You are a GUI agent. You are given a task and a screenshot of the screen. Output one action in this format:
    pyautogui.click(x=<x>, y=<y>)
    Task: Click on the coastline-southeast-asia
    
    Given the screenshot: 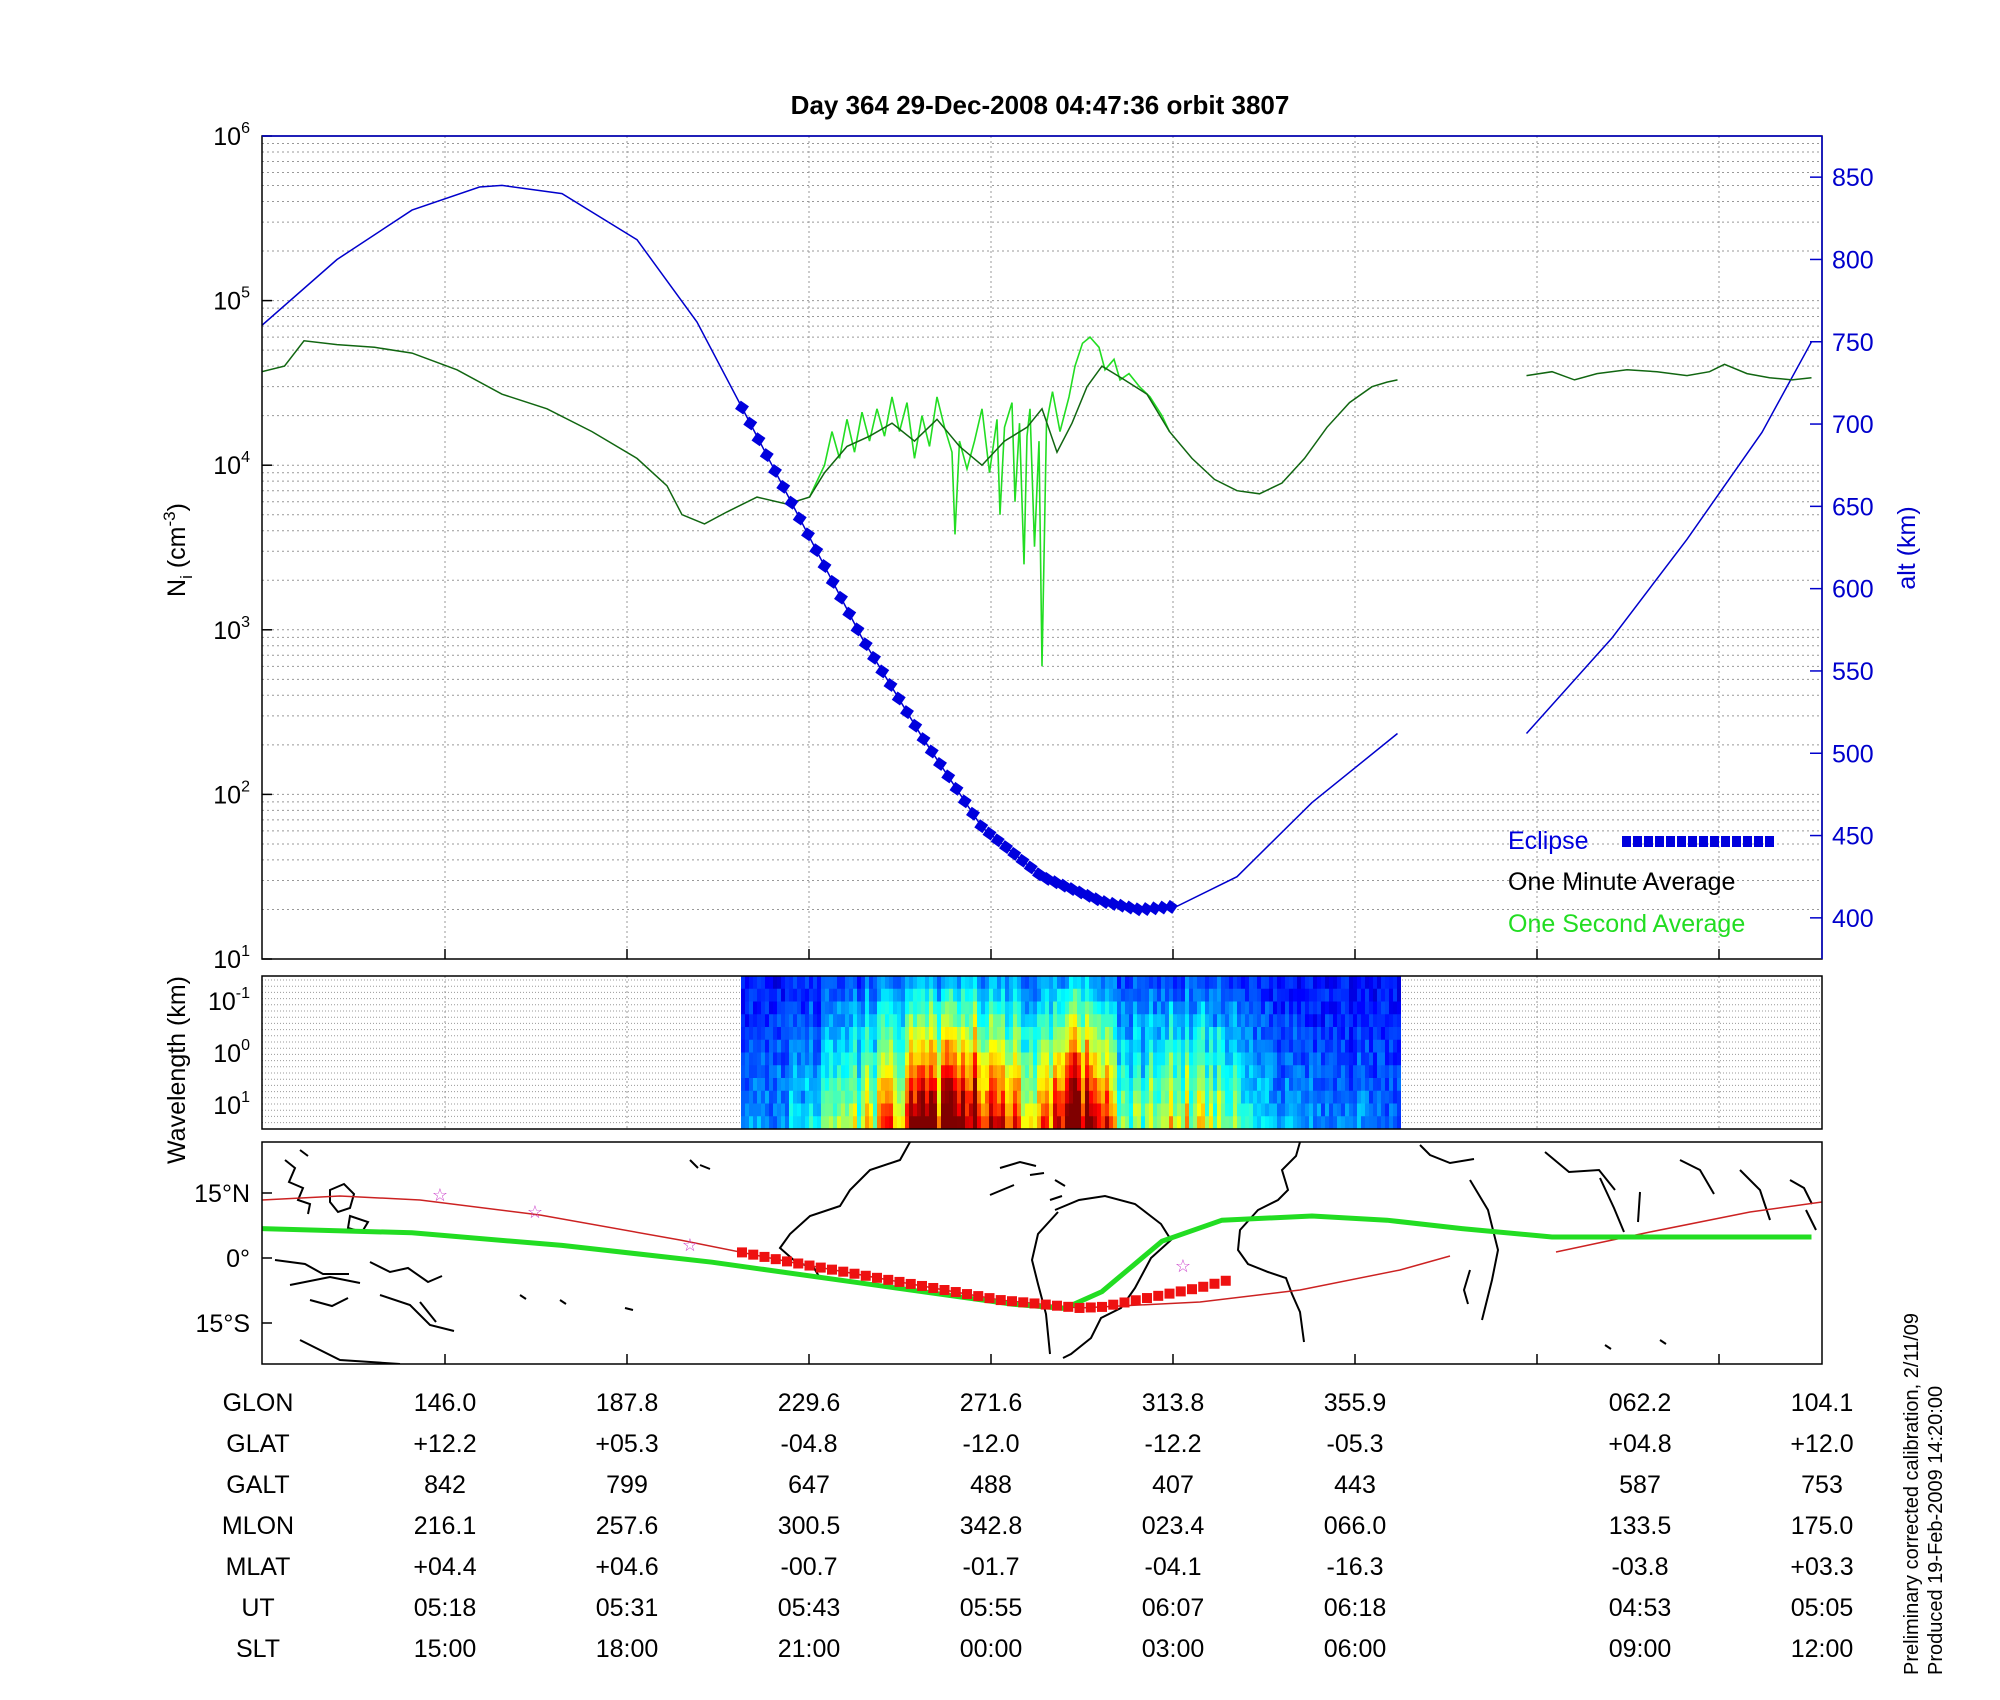 What is the action you would take?
    pyautogui.click(x=1748, y=1195)
    